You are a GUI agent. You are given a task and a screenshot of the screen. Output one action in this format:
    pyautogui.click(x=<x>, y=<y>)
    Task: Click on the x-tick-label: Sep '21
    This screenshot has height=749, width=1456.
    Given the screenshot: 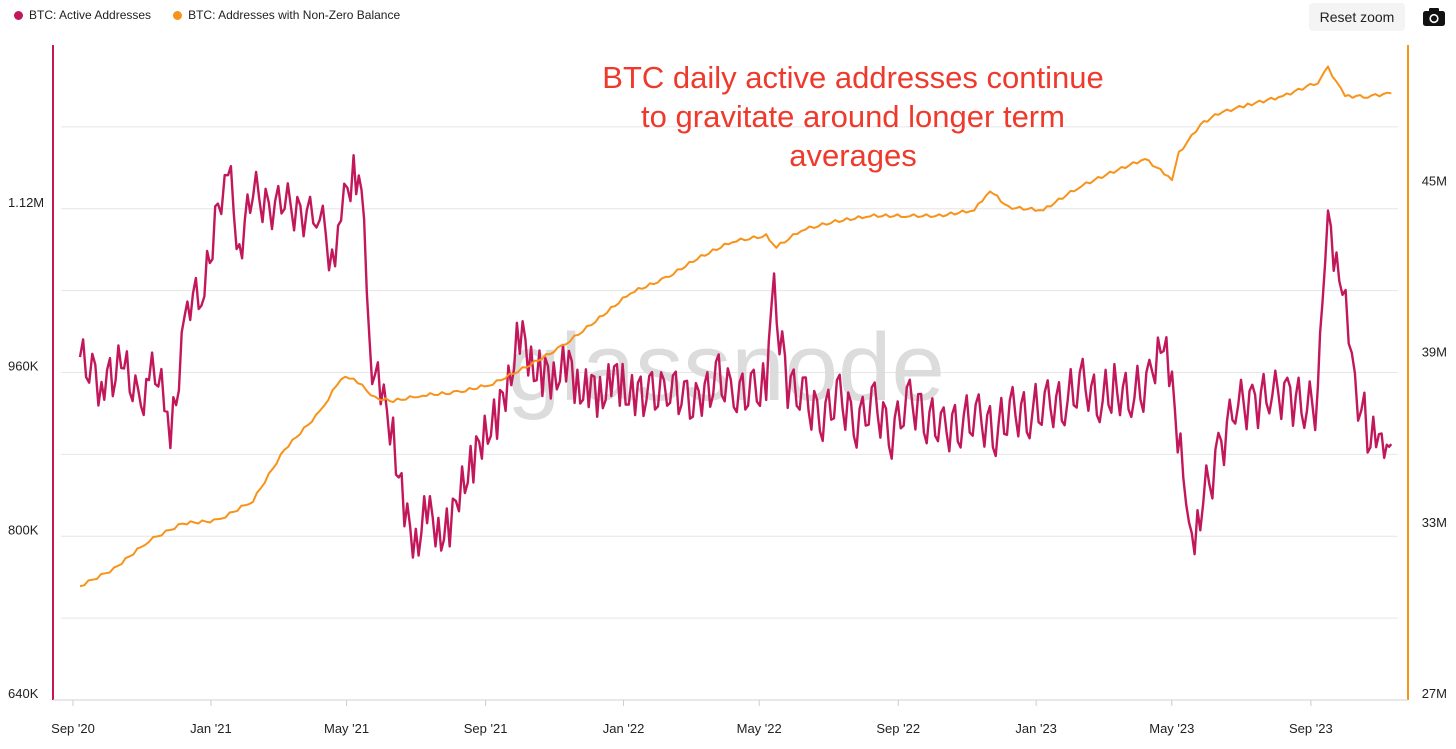 What is the action you would take?
    pyautogui.click(x=486, y=728)
    